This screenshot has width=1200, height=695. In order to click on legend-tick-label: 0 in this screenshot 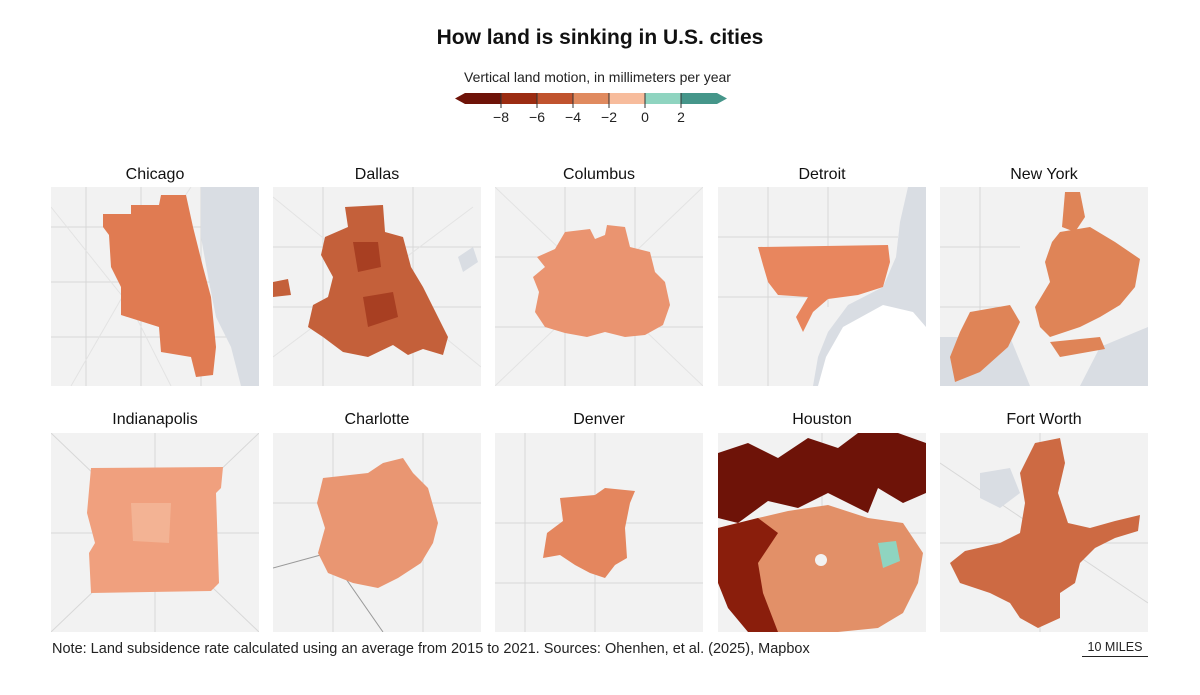, I will do `click(645, 117)`.